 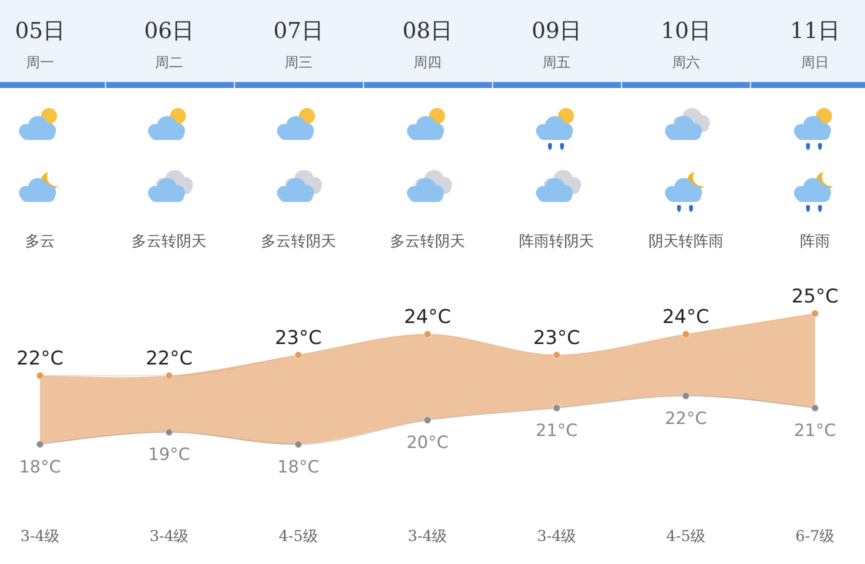 I want to click on x-tick-label: 10日, so click(x=686, y=32).